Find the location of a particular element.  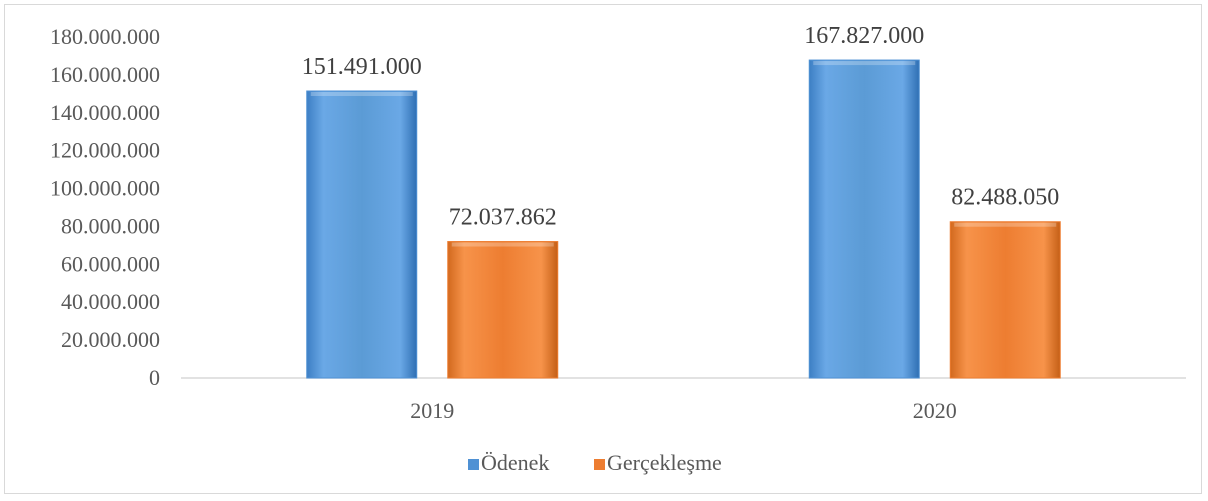

legend-label: Ödenek is located at coordinates (515, 462).